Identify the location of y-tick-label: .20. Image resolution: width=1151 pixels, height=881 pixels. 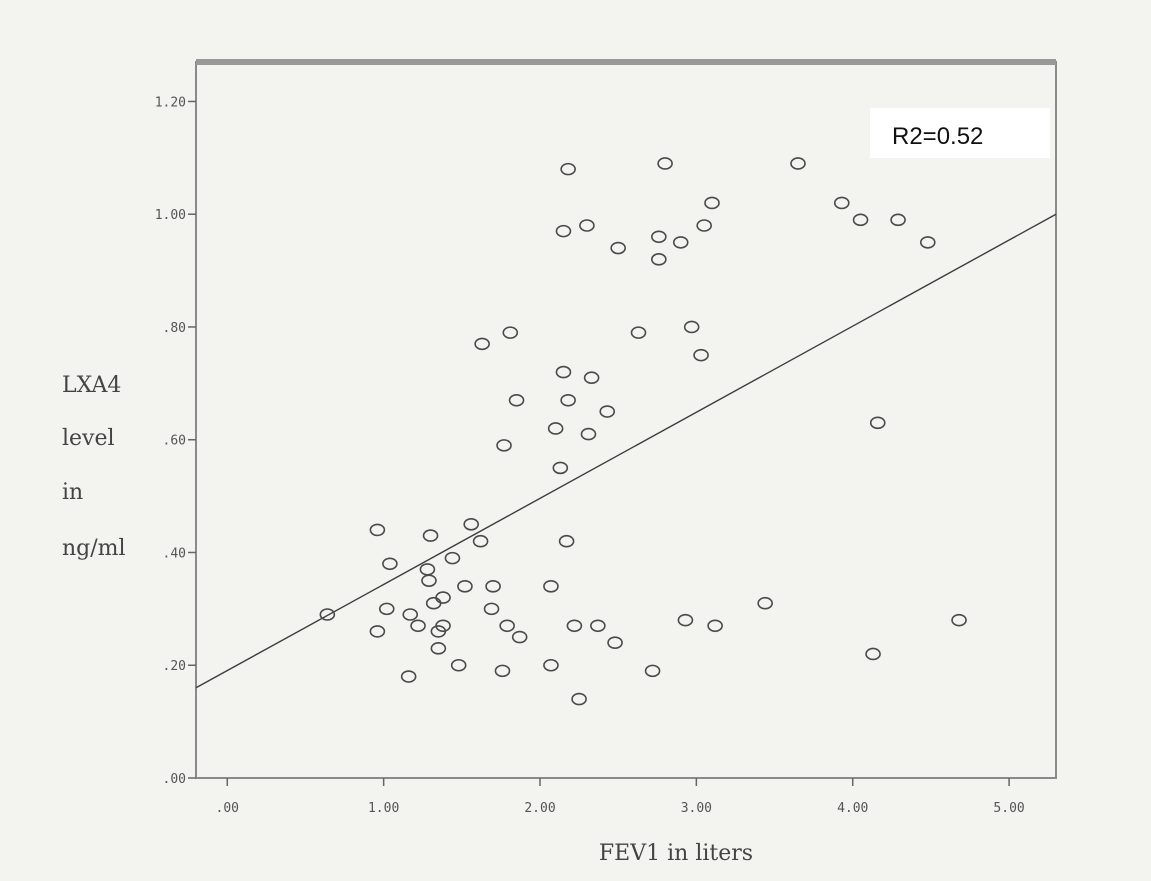
(174, 666).